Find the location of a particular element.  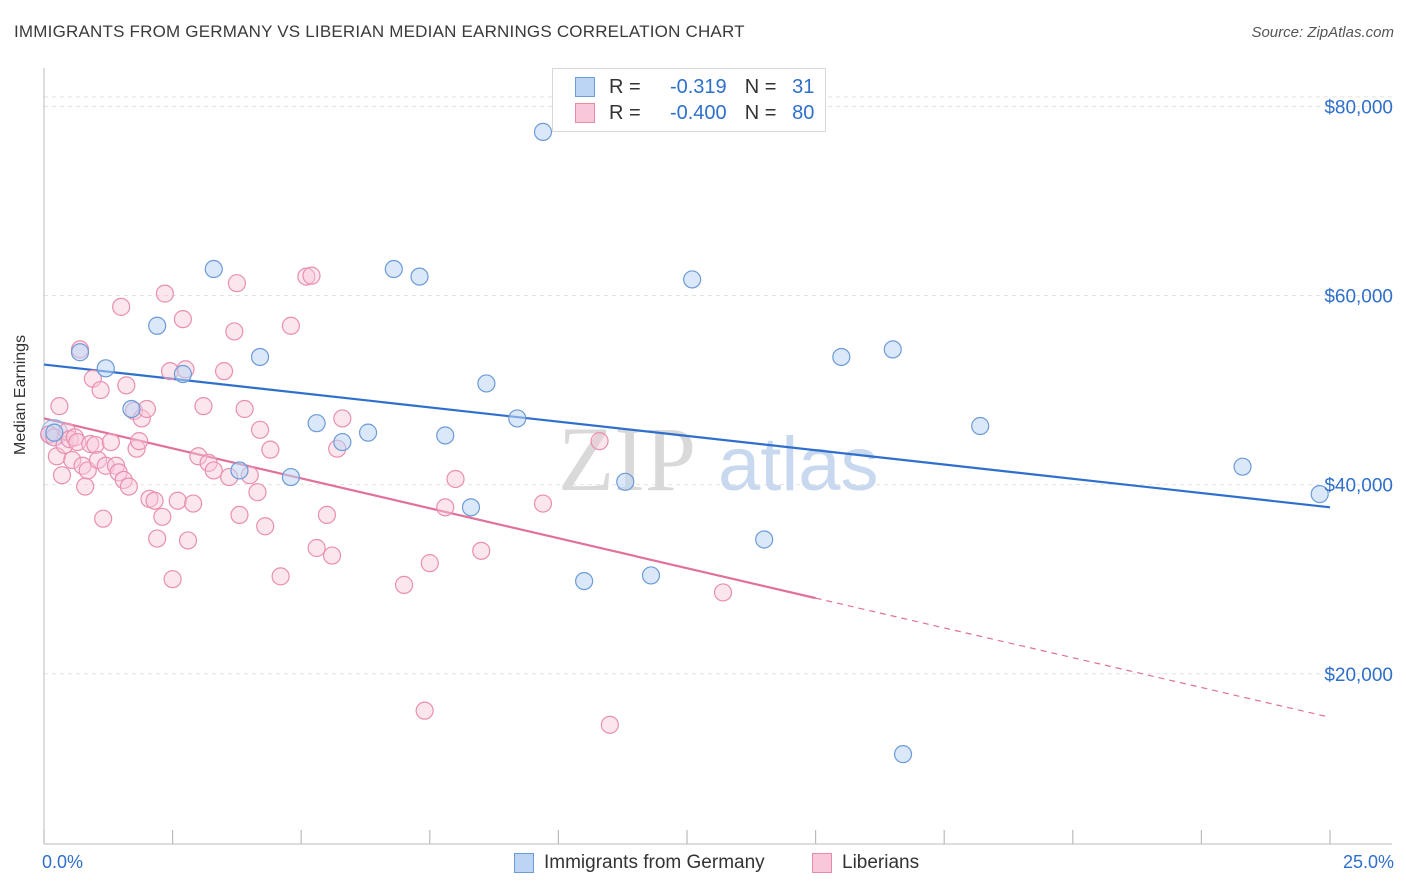

trend-line-liberians-extrapolated is located at coordinates (1073, 657).